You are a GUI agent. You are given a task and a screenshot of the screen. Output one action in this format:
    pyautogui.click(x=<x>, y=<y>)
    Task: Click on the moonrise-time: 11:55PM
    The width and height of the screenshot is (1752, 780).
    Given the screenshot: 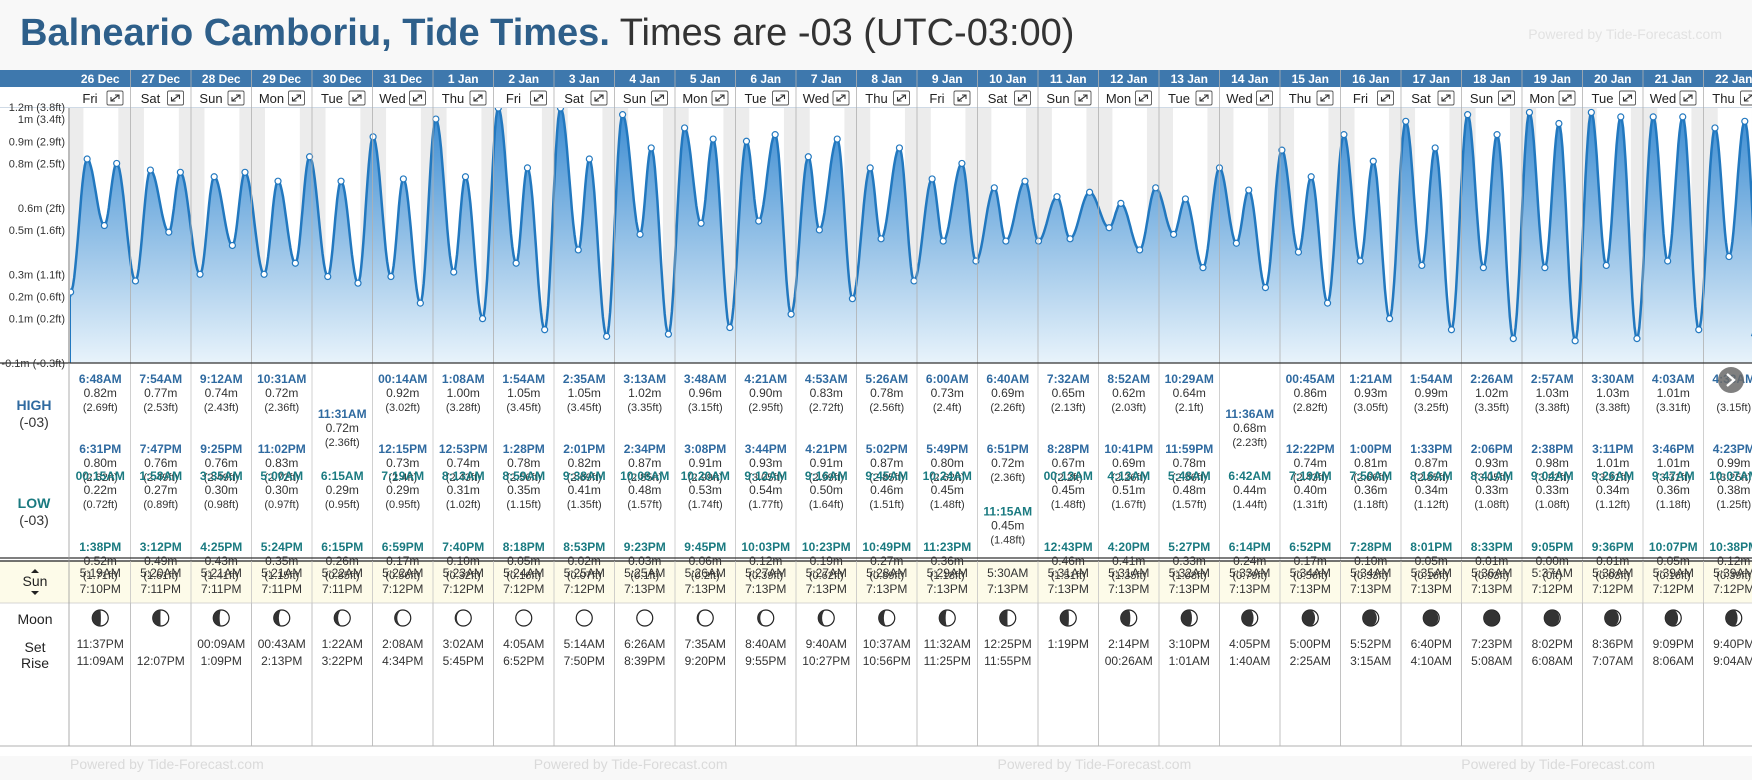 What is the action you would take?
    pyautogui.click(x=1007, y=661)
    